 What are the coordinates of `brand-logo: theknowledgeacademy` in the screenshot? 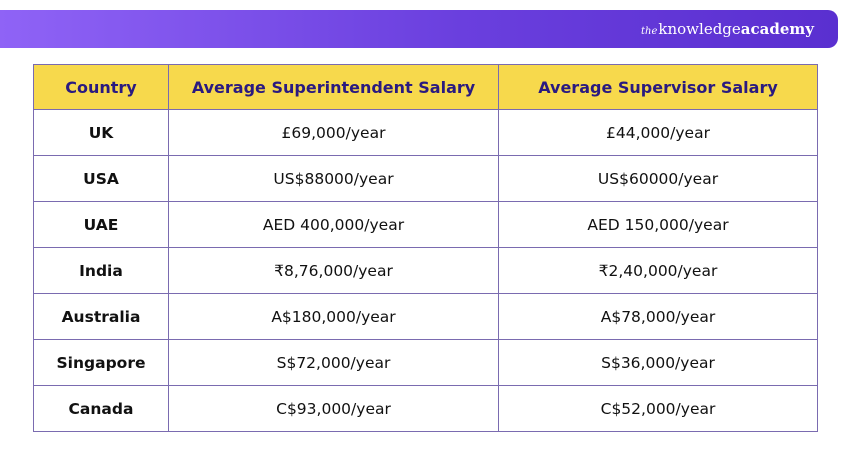 It's located at (727, 30).